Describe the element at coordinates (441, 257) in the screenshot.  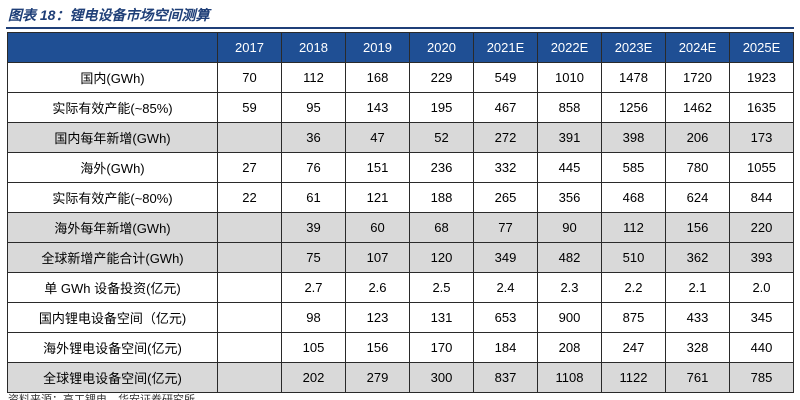
I see `table-cell: 120` at that location.